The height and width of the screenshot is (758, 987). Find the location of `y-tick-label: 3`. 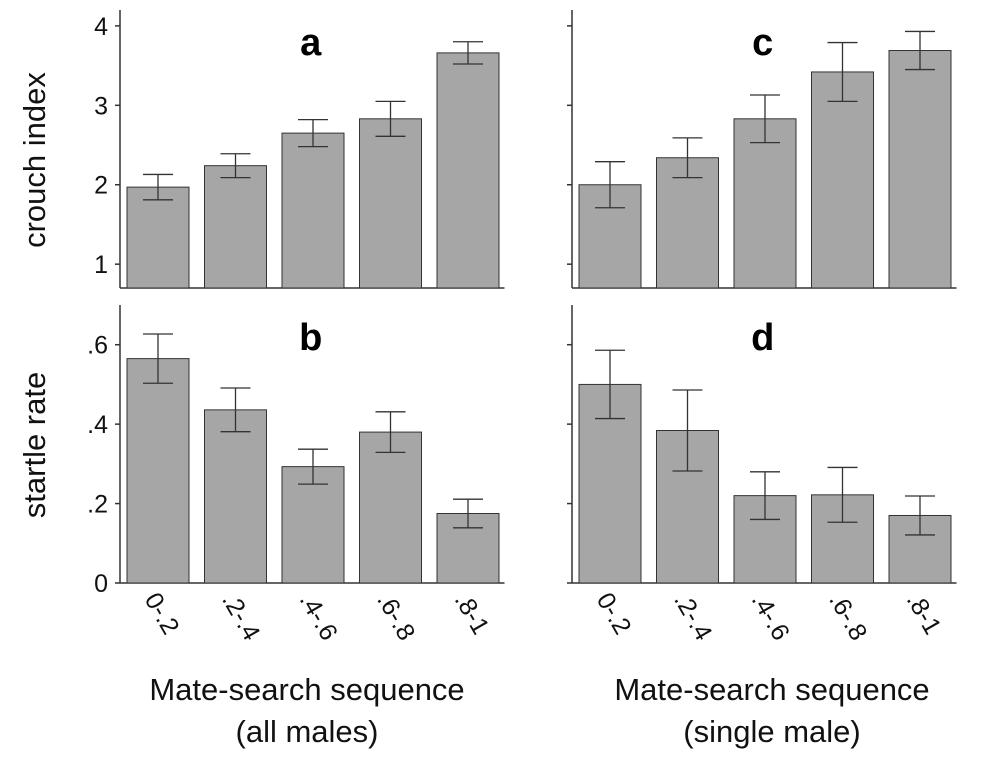

y-tick-label: 3 is located at coordinates (101, 106).